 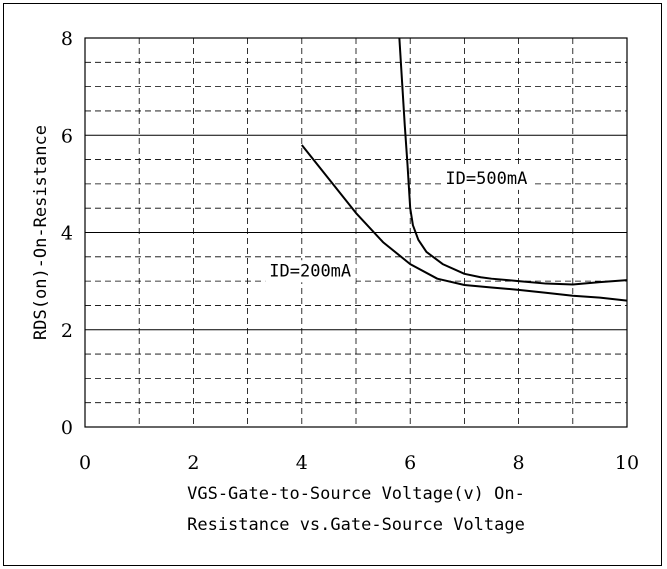 I want to click on y-tick-label: 0, so click(x=67, y=428).